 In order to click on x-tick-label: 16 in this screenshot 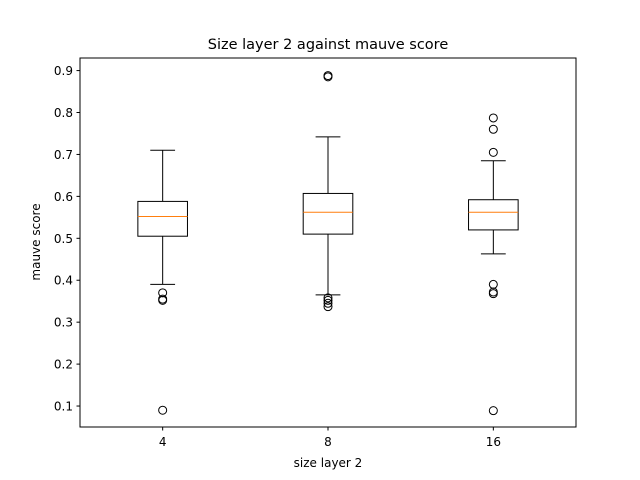, I will do `click(493, 442)`.